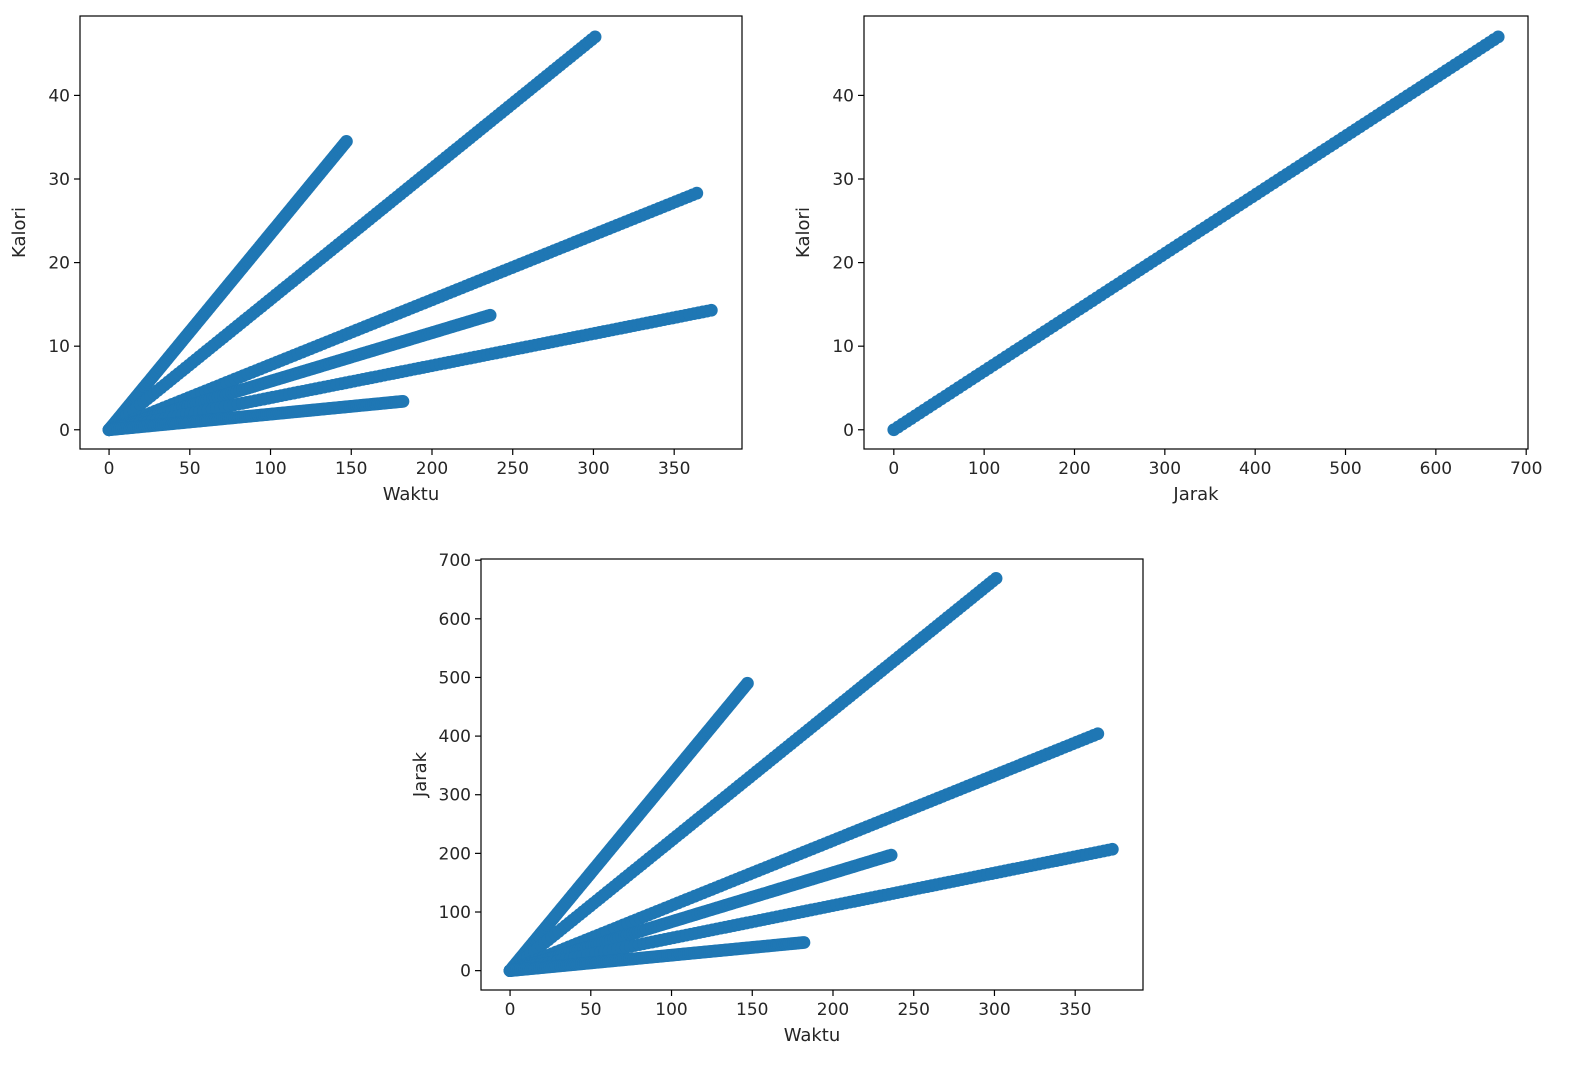 The height and width of the screenshot is (1076, 1586). I want to click on x-tick-label: 500, so click(1345, 469).